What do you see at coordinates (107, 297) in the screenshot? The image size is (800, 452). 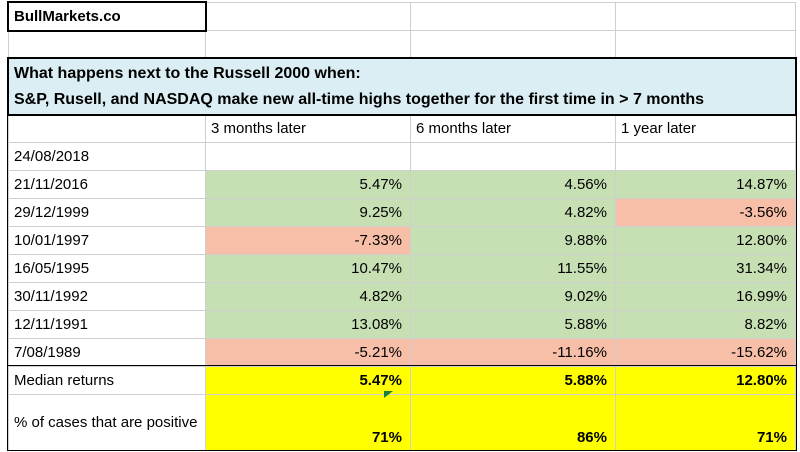 I see `date-cell: 30/11/1992` at bounding box center [107, 297].